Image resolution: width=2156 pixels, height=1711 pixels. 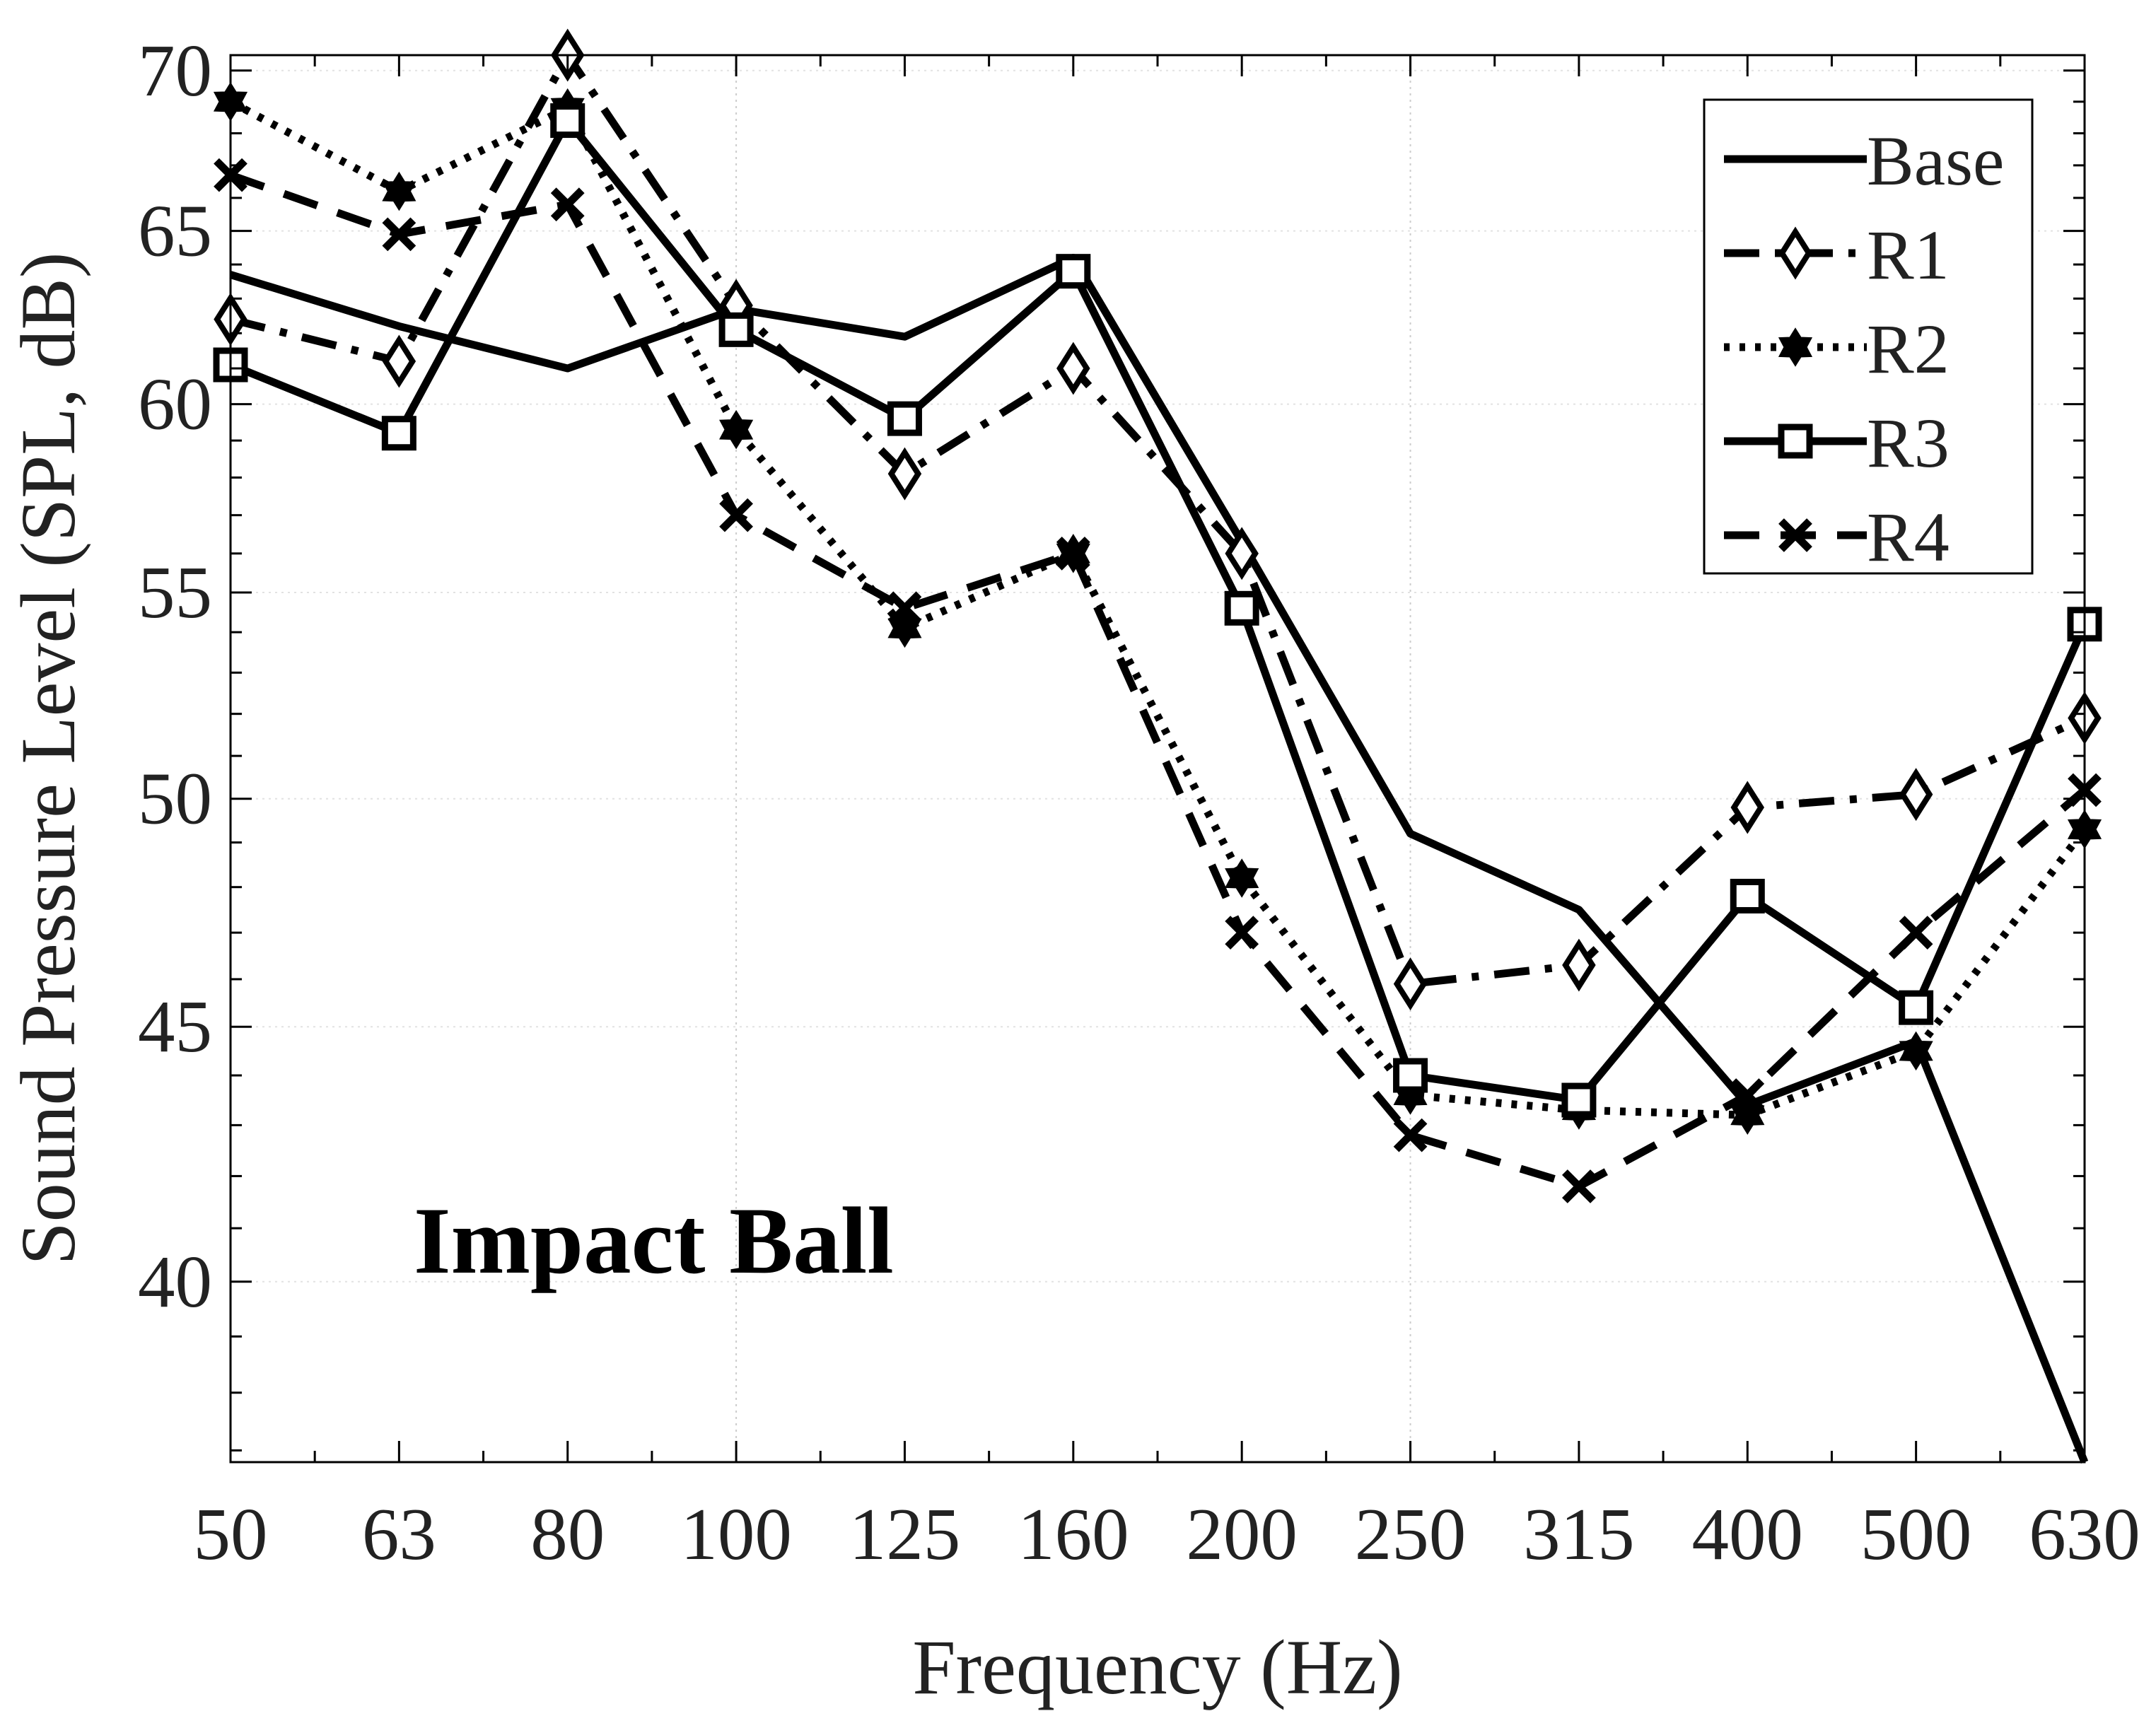 What do you see at coordinates (175, 70) in the screenshot?
I see `y-tick-label: 70` at bounding box center [175, 70].